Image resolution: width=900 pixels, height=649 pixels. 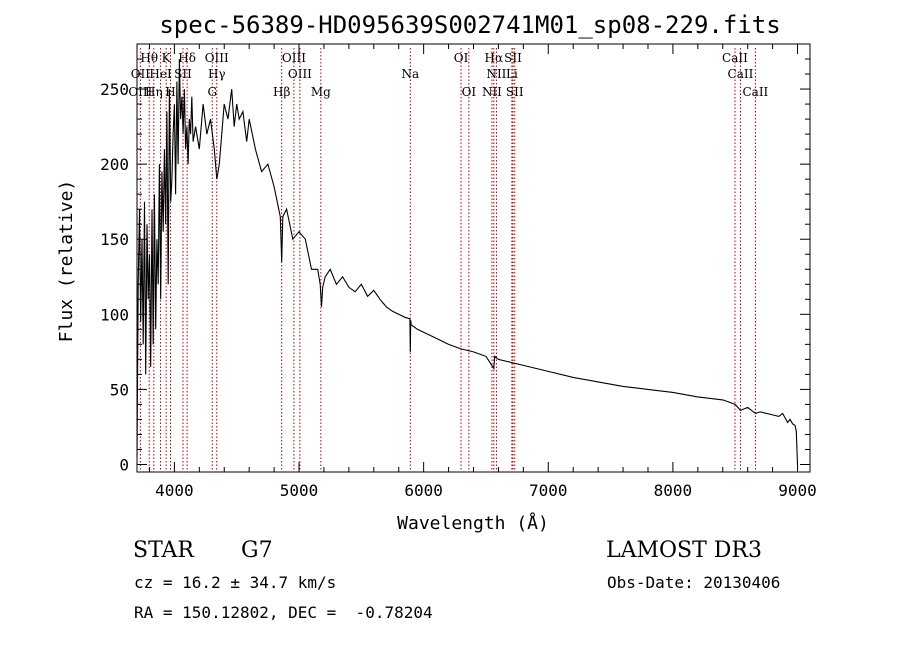 I want to click on line-marker-label: Hα, so click(x=494, y=58).